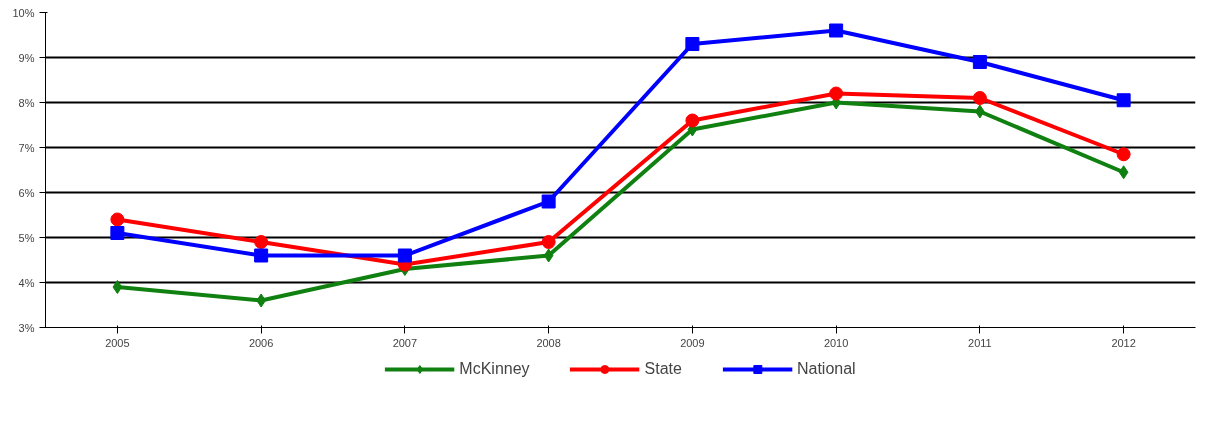 This screenshot has height=421, width=1220. Describe the element at coordinates (261, 342) in the screenshot. I see `x-tick-label: 2006` at that location.